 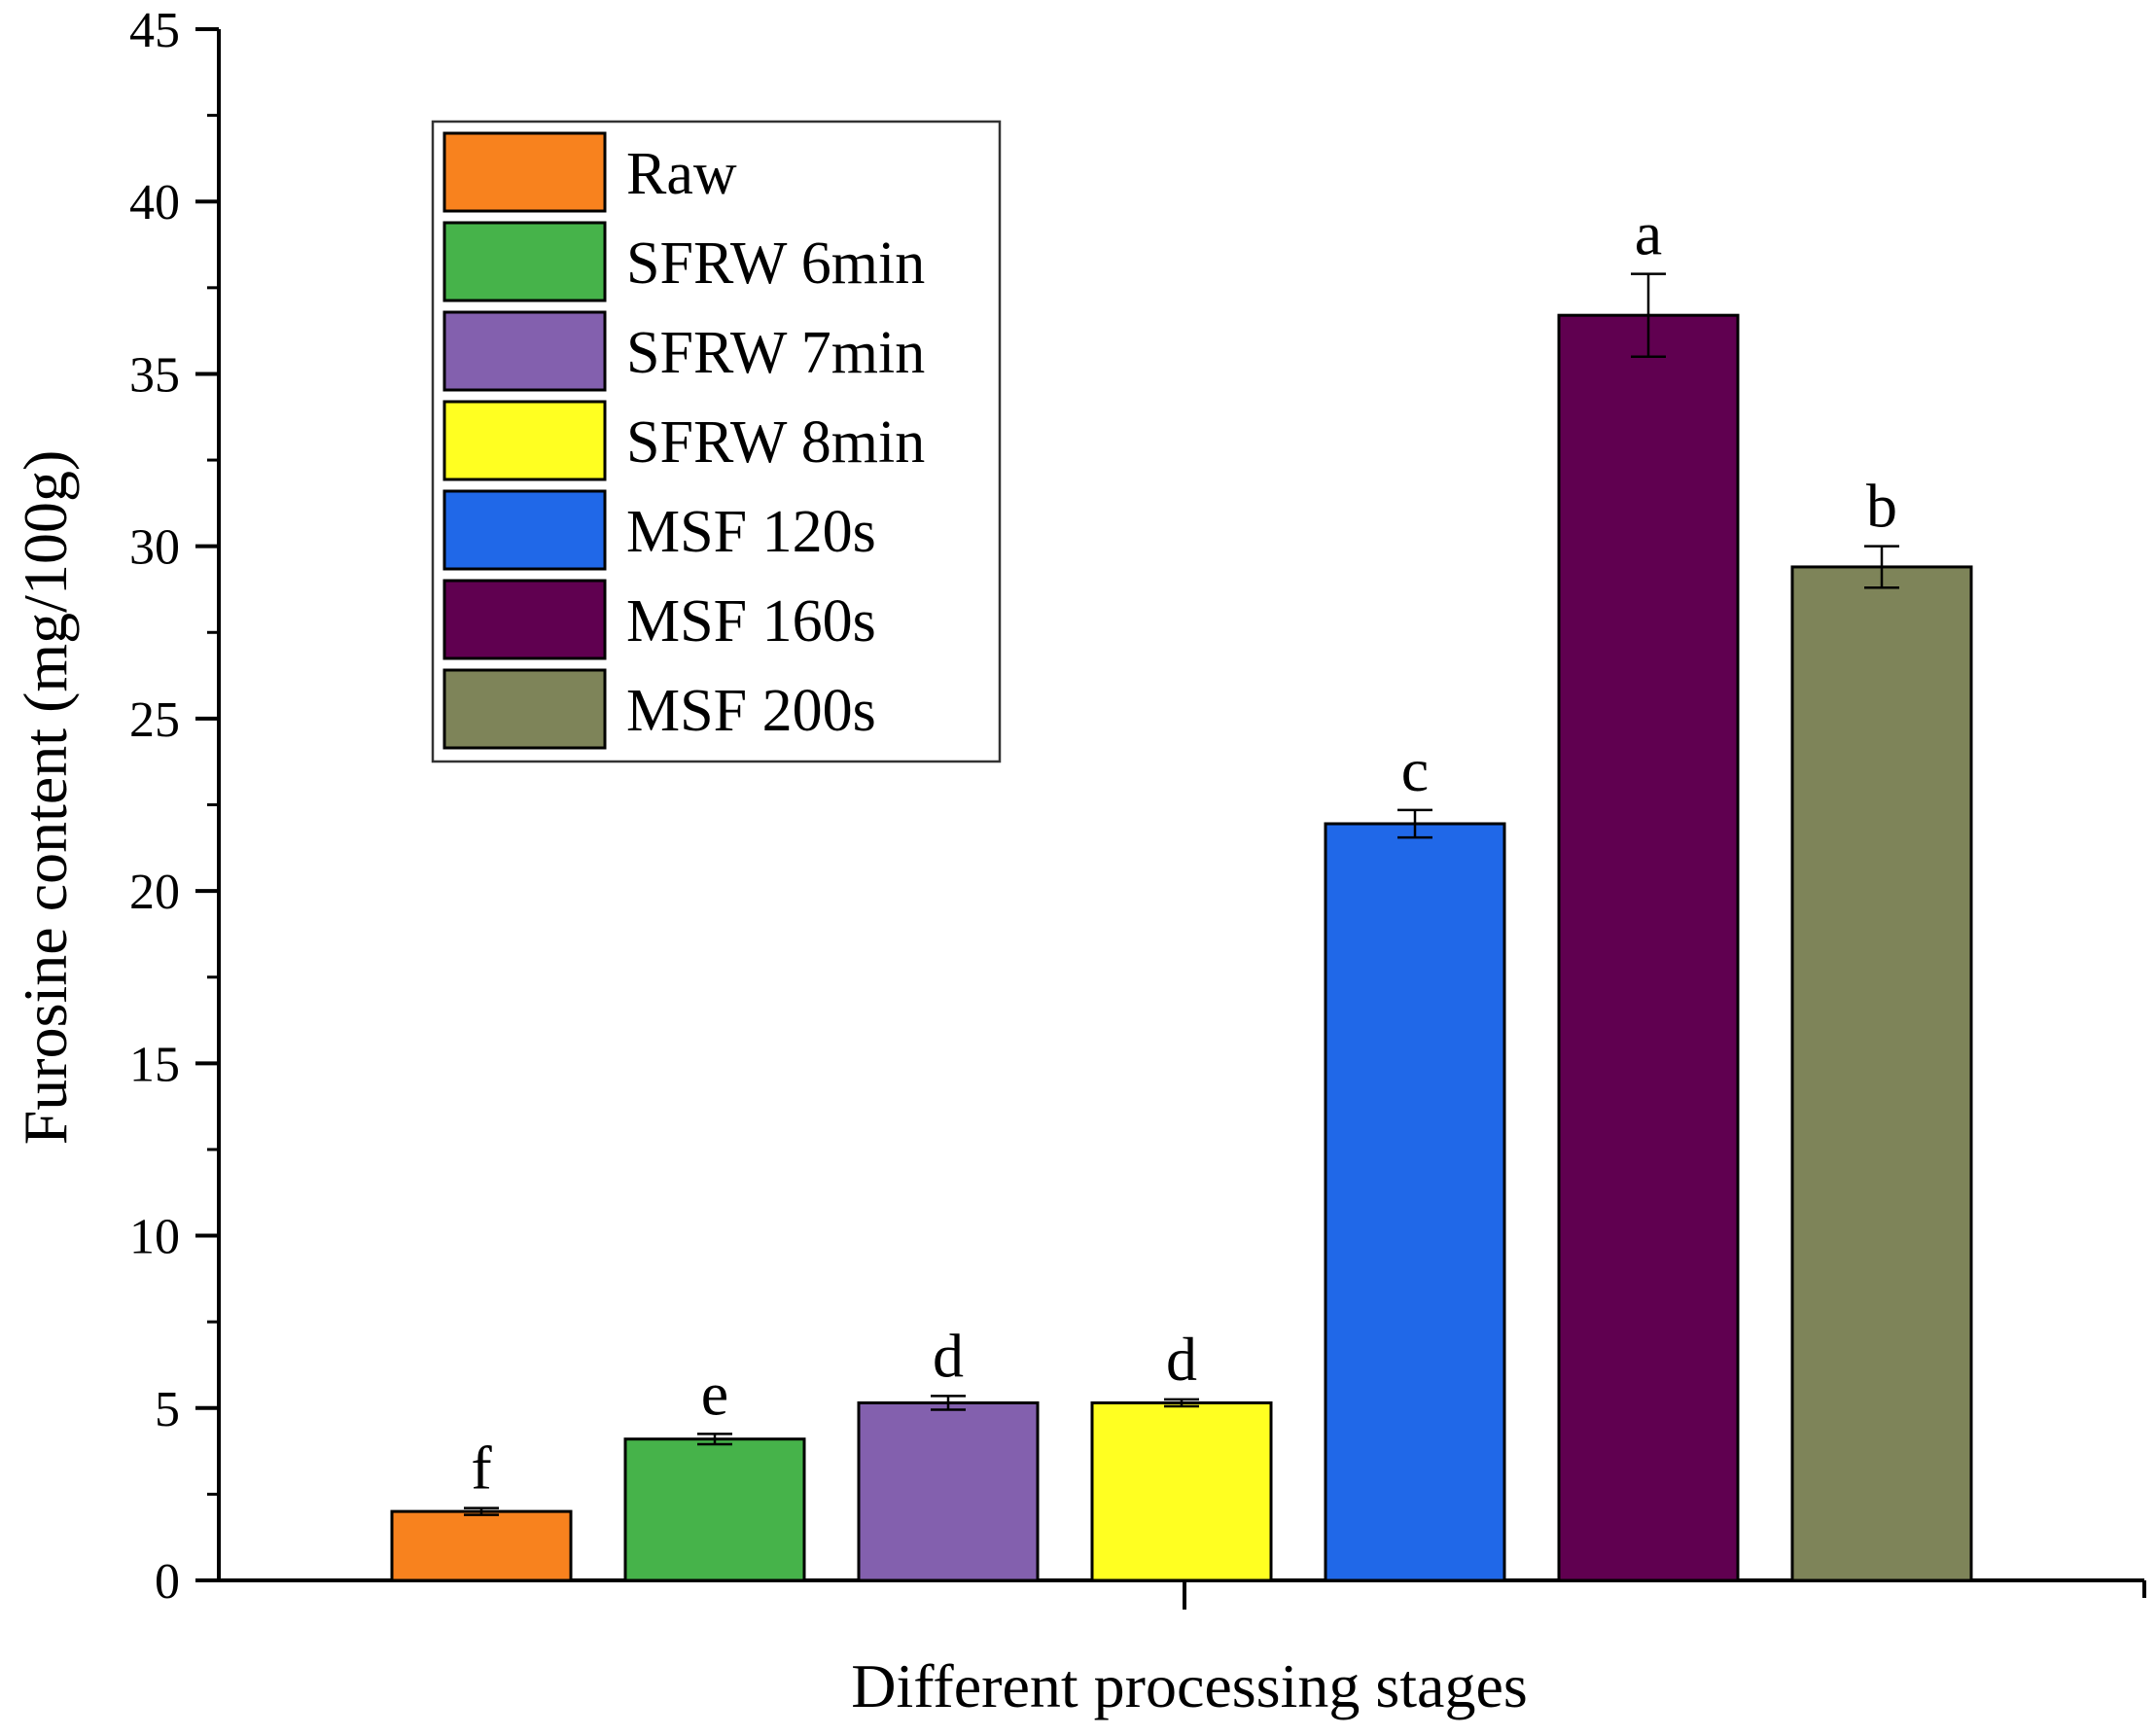 I want to click on legend-label: MSF 200s, so click(x=751, y=711).